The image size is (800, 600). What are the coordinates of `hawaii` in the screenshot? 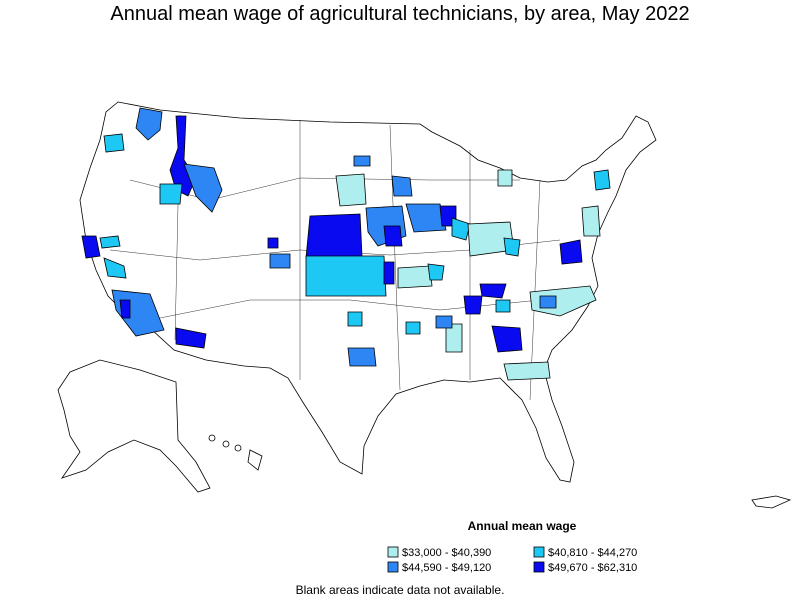 It's located at (235, 452).